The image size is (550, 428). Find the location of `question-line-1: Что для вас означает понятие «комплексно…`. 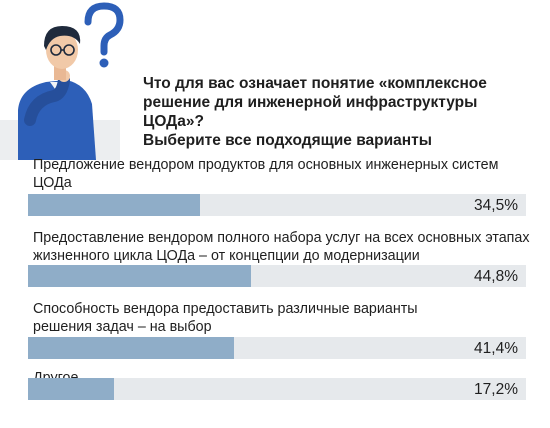

question-line-1: Что для вас означает понятие «комплексно… is located at coordinates (315, 83).